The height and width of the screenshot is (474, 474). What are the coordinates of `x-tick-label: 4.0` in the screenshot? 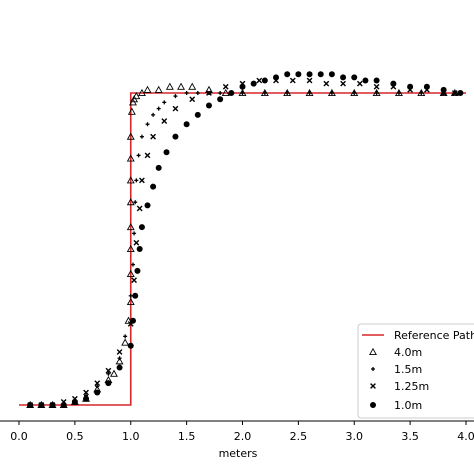 It's located at (465, 436).